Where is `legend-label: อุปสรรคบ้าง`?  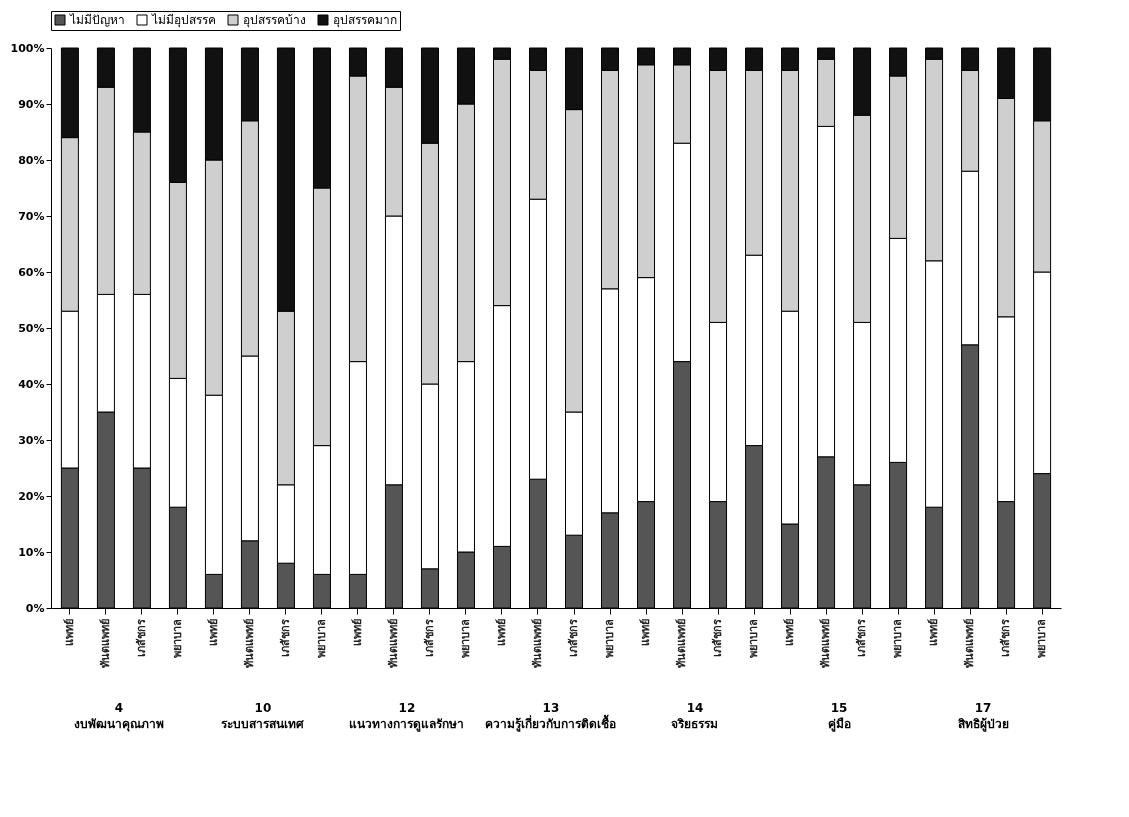 legend-label: อุปสรรคบ้าง is located at coordinates (274, 20).